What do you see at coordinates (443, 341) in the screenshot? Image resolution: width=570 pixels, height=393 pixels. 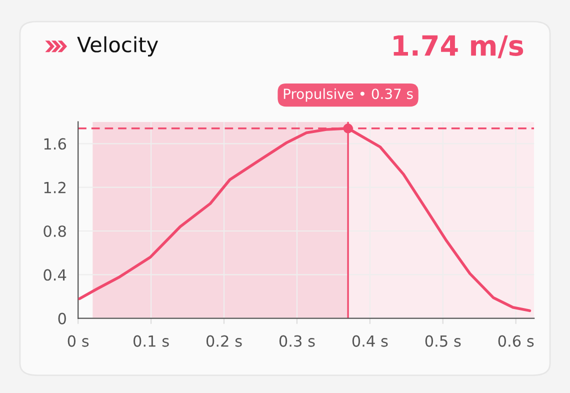 I see `x-tick-label: 0.5 s` at bounding box center [443, 341].